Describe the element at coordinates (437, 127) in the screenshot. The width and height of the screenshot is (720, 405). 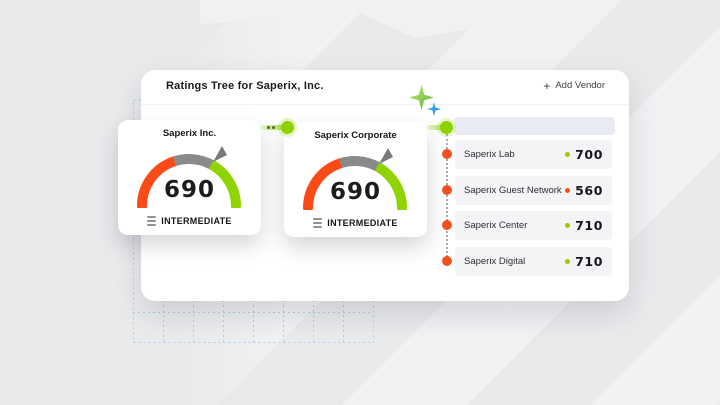
I see `connector-line` at that location.